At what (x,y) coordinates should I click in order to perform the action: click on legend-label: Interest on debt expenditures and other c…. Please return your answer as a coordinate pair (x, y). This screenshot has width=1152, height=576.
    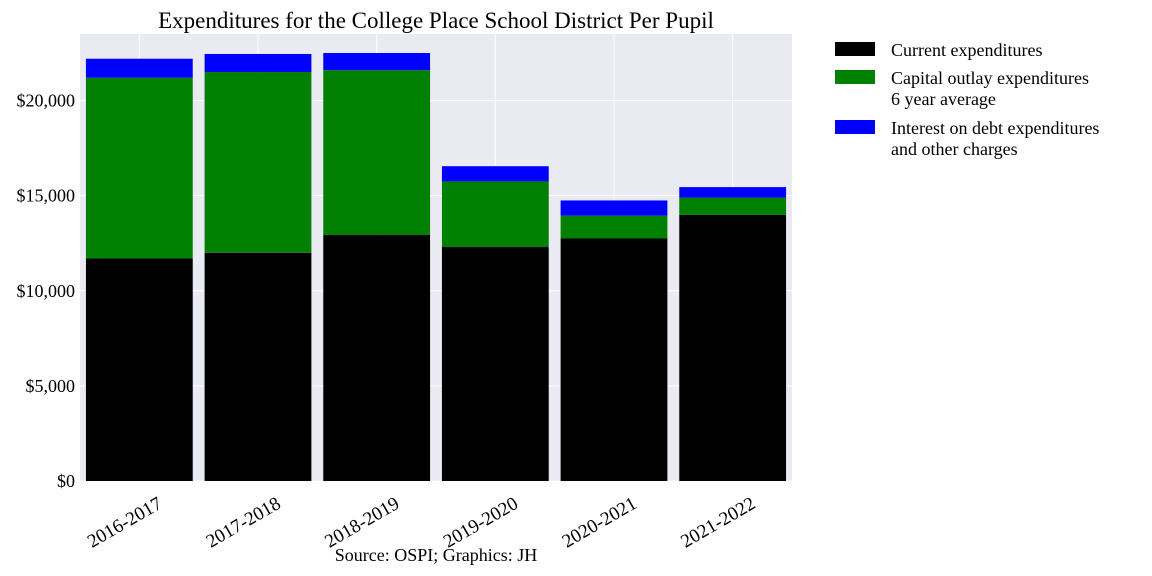
    Looking at the image, I should click on (995, 138).